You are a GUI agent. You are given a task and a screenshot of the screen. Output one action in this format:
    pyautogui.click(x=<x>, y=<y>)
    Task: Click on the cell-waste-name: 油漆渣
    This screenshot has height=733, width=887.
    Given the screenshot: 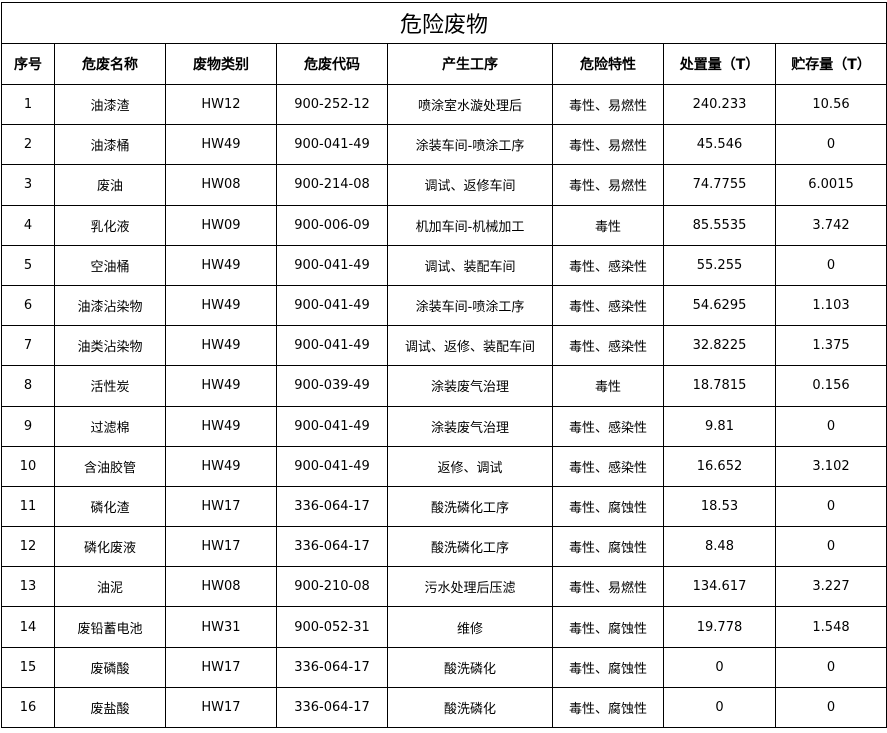 What is the action you would take?
    pyautogui.click(x=110, y=104)
    